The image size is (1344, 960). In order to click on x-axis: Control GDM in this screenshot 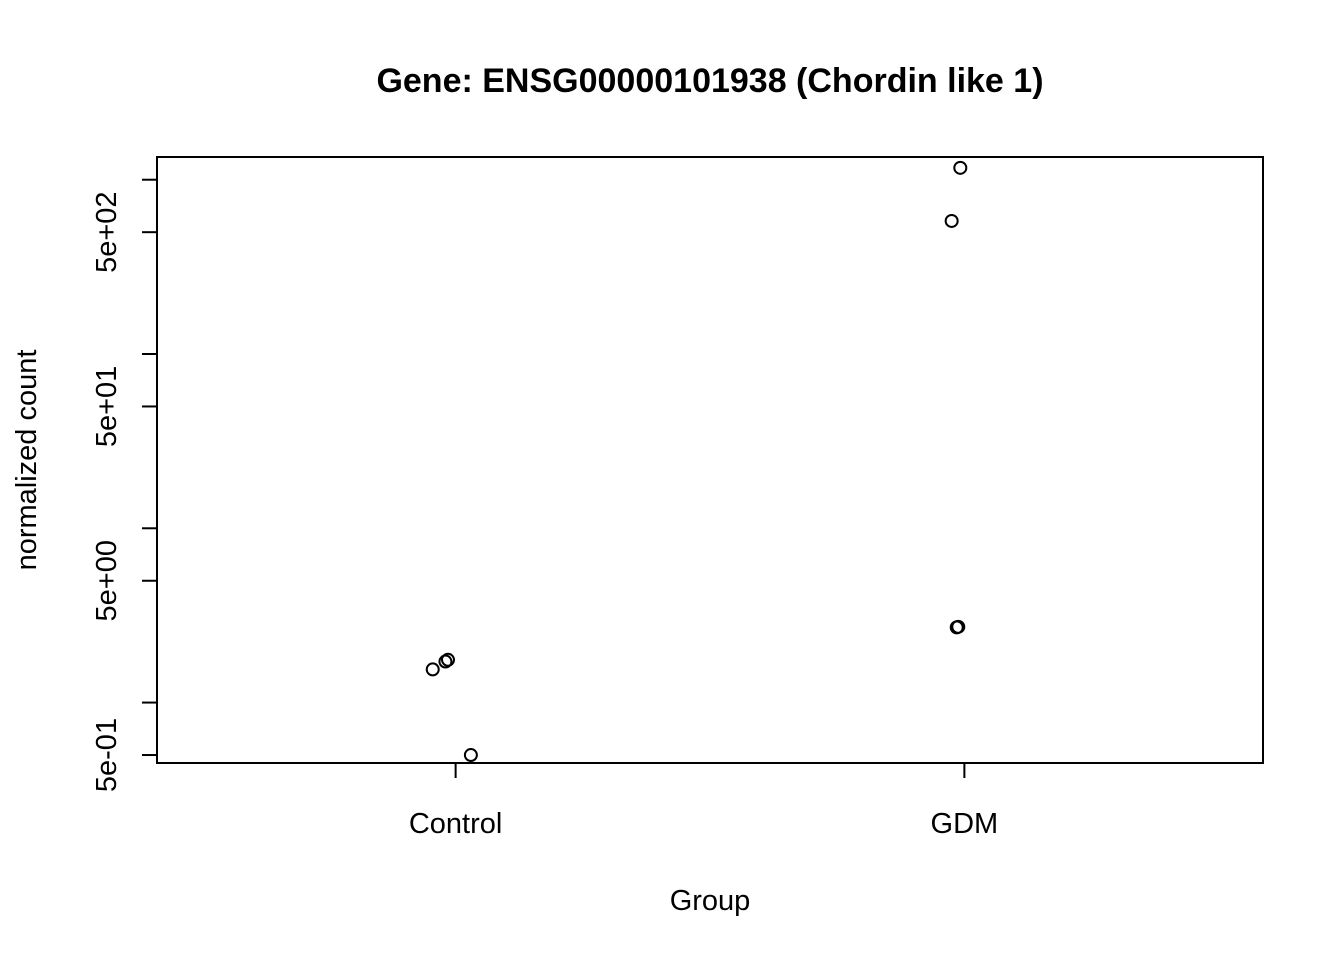, I will do `click(703, 801)`.